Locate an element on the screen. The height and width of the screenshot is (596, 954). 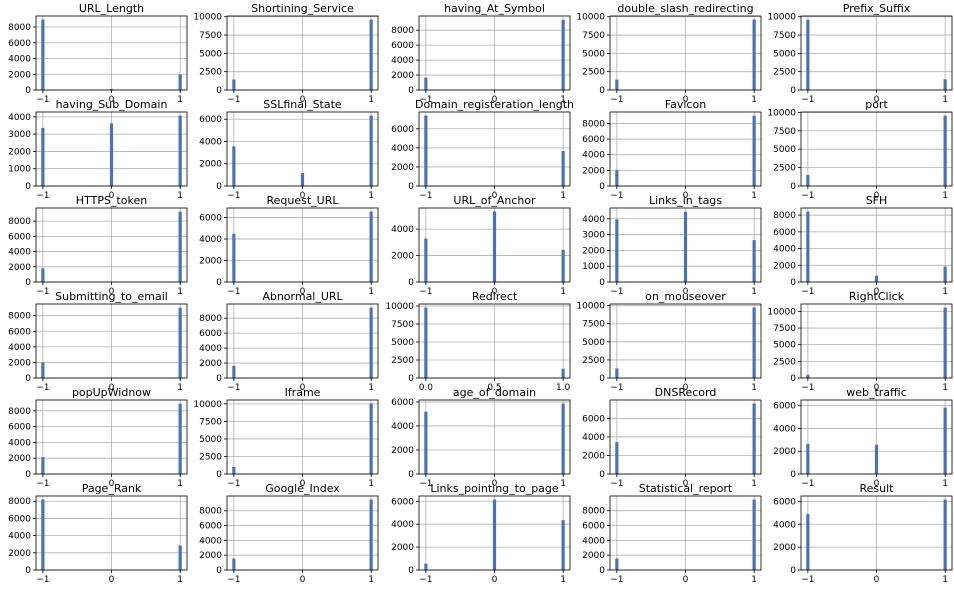
subplot-title: HTTPS_token is located at coordinates (111, 200).